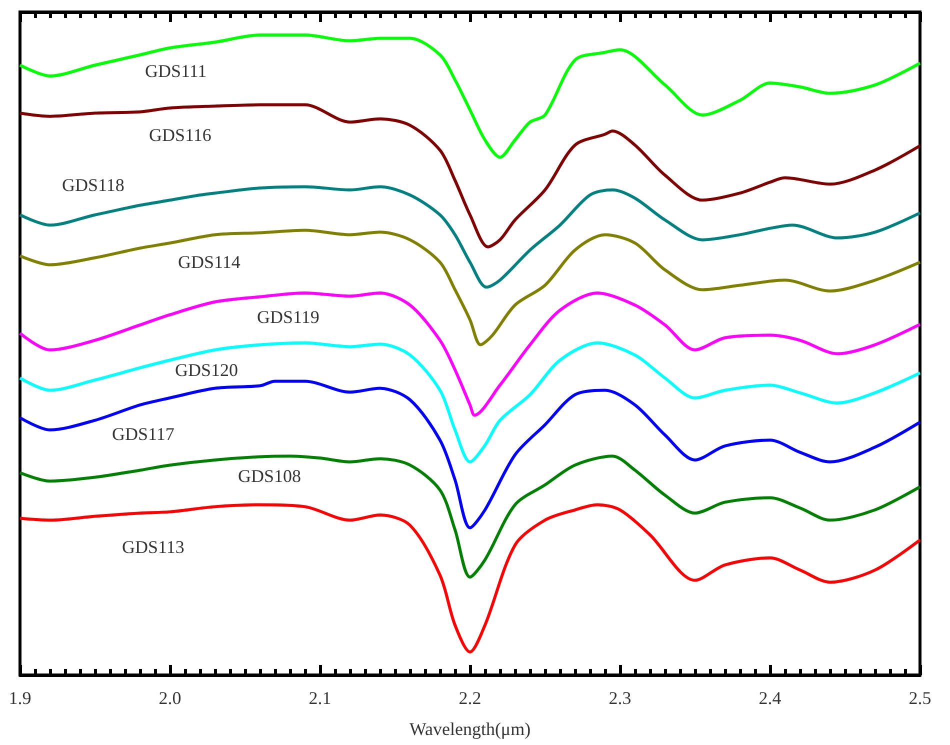 This screenshot has height=745, width=950. I want to click on series-label: GDS113, so click(153, 547).